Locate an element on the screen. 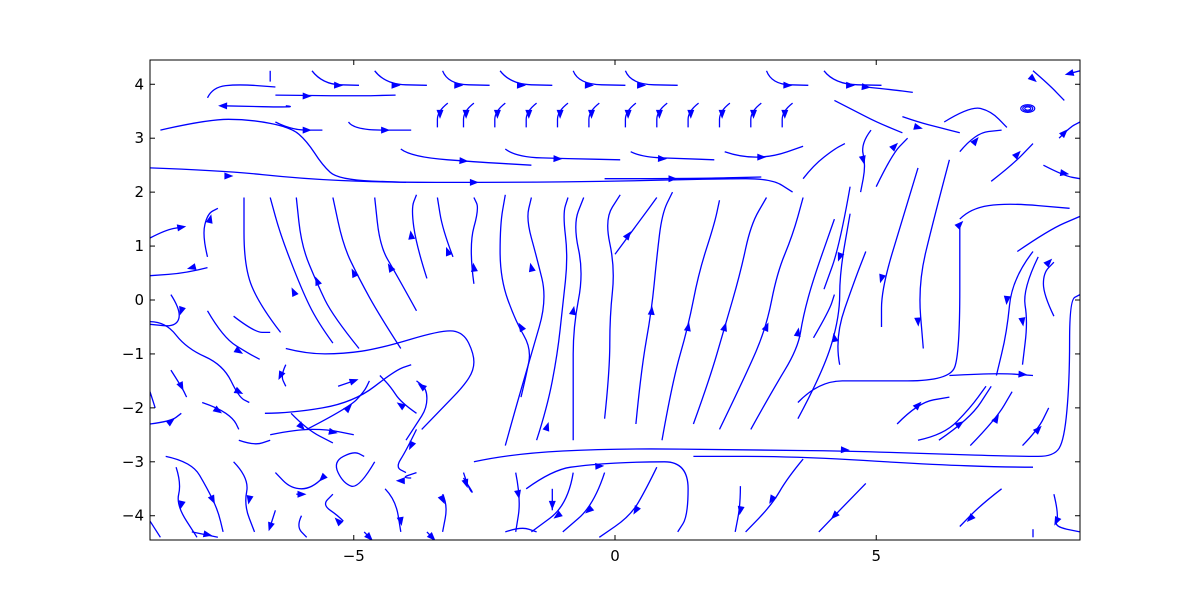 The image size is (1199, 600). y-tick-label: 0 is located at coordinates (139, 300).